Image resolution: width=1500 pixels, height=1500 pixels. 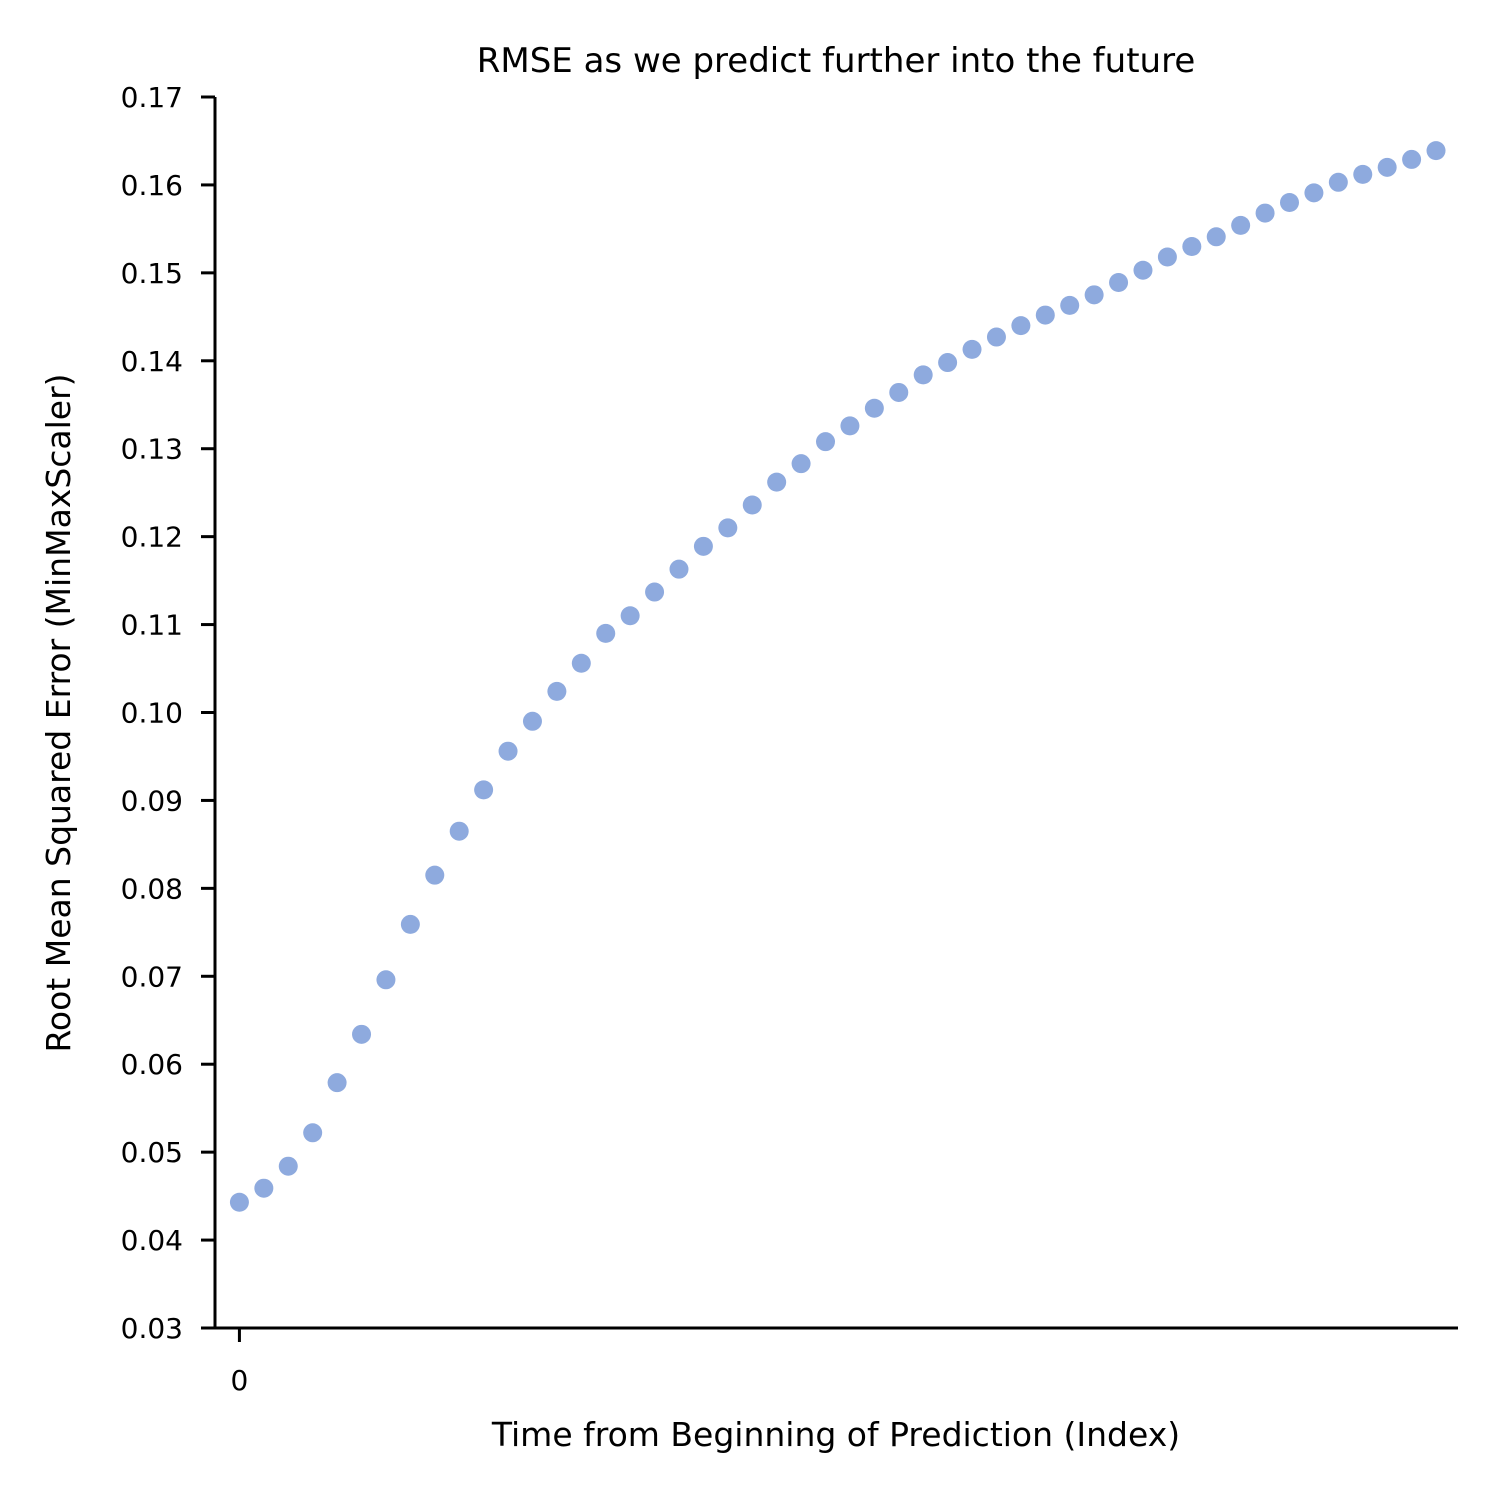 I want to click on y-tick-label: 0.05, so click(x=152, y=1152).